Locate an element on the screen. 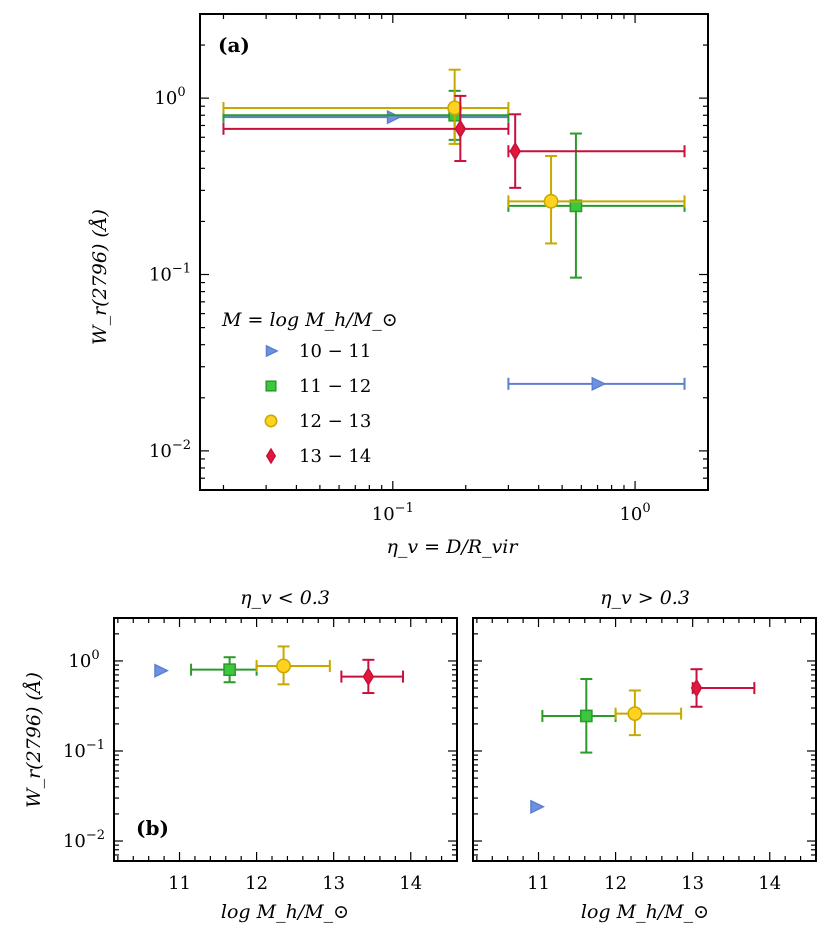  x-axis-label-b-left: log M_h/M_⊙ is located at coordinates (285, 912).